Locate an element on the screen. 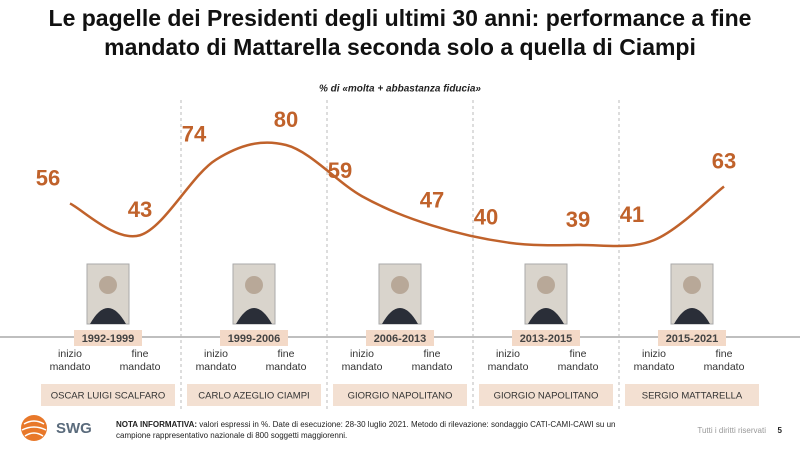  president-name: OSCAR LUIGI SCALFARO is located at coordinates (108, 396).